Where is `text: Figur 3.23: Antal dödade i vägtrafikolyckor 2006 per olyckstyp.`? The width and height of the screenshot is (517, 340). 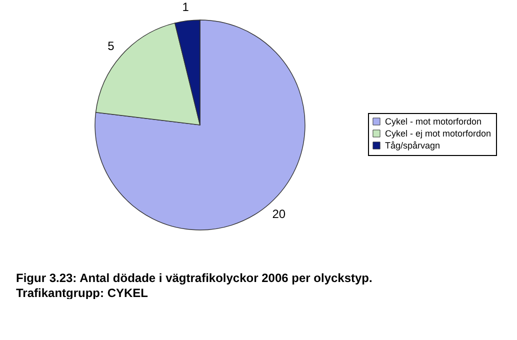 text: Figur 3.23: Antal dödade i vägtrafikolyckor 2006 per olyckstyp. is located at coordinates (194, 278).